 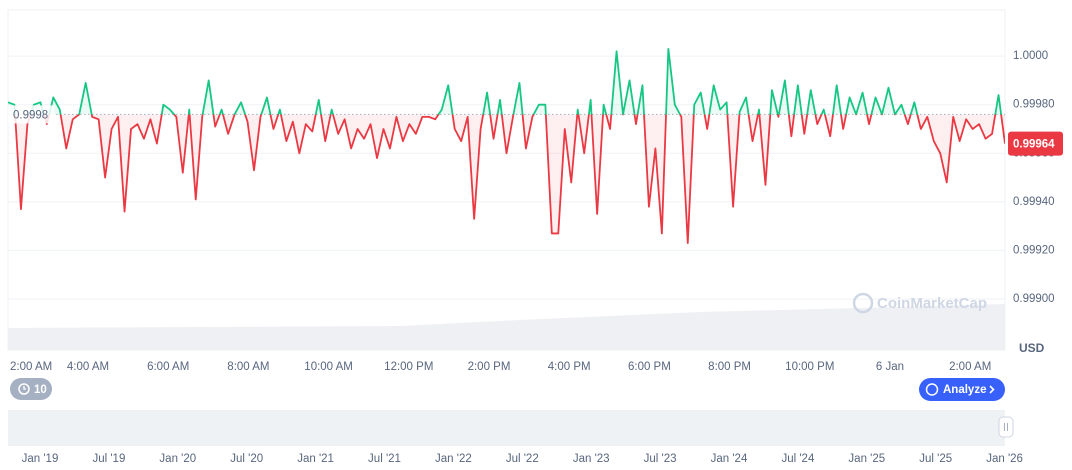 I want to click on navigator-label: Jul '21, so click(x=384, y=459).